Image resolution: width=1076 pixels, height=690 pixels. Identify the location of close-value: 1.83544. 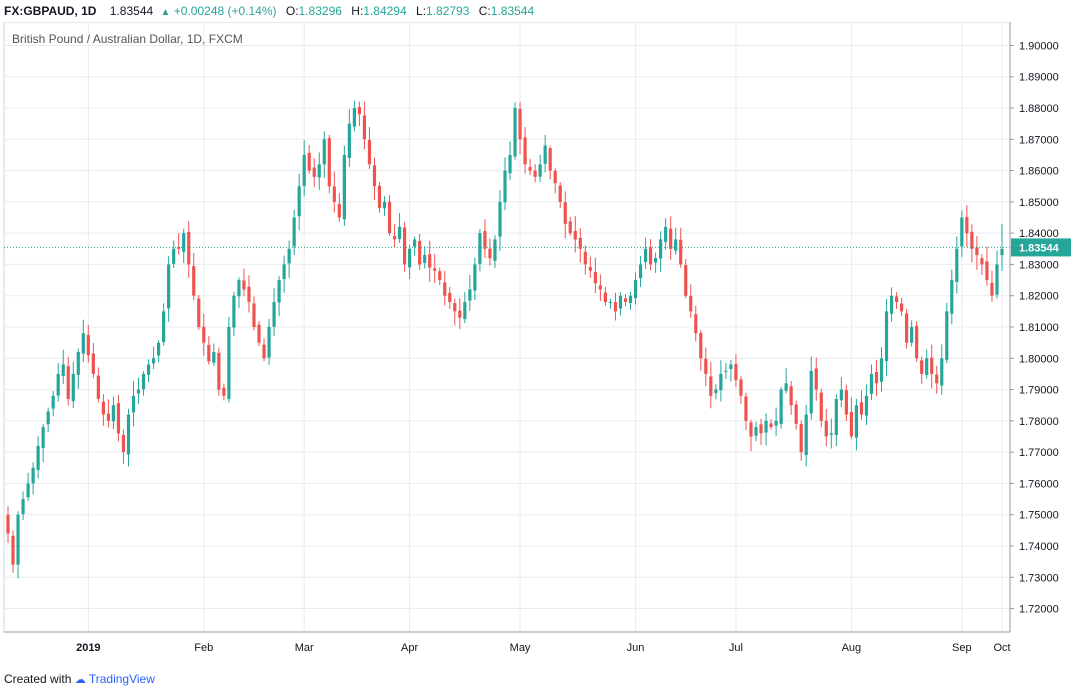
(512, 11).